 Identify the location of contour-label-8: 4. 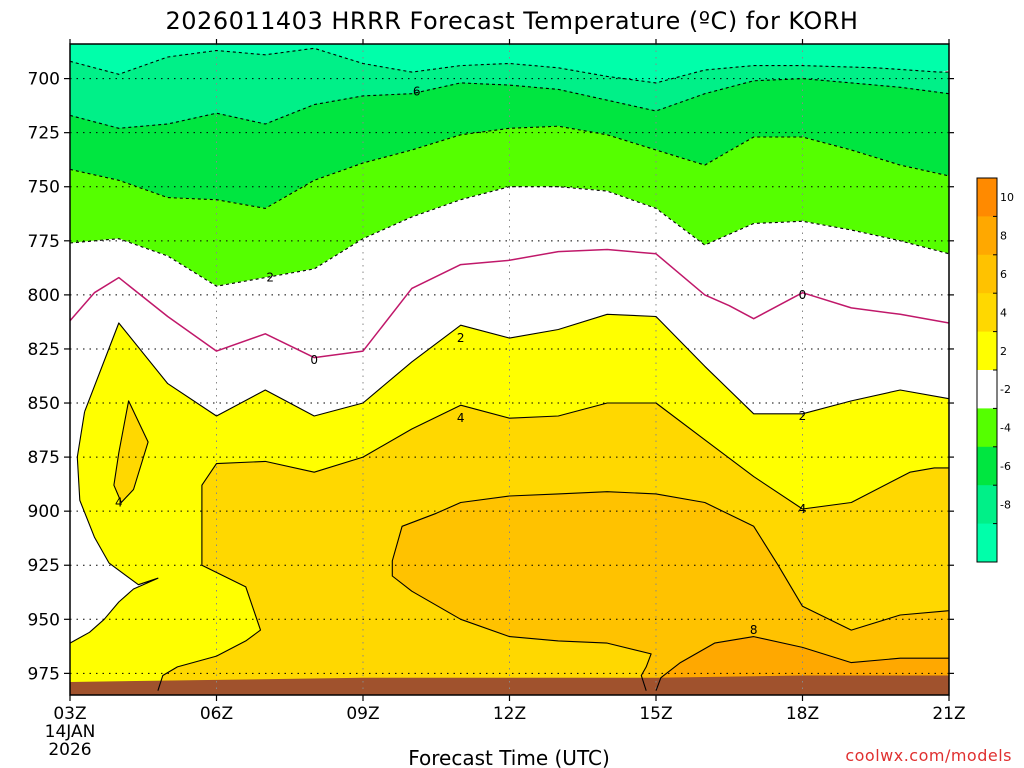
(803, 509).